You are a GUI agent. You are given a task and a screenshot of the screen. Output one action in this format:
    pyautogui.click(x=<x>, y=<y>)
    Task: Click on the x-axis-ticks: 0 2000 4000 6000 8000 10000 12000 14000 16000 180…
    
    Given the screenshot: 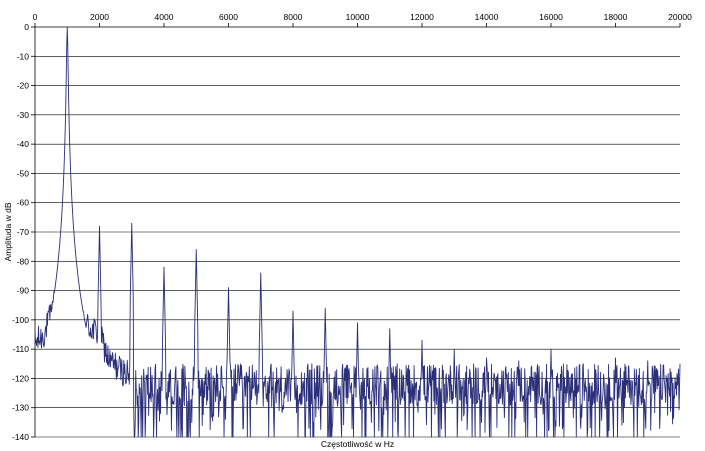 What is the action you would take?
    pyautogui.click(x=362, y=19)
    